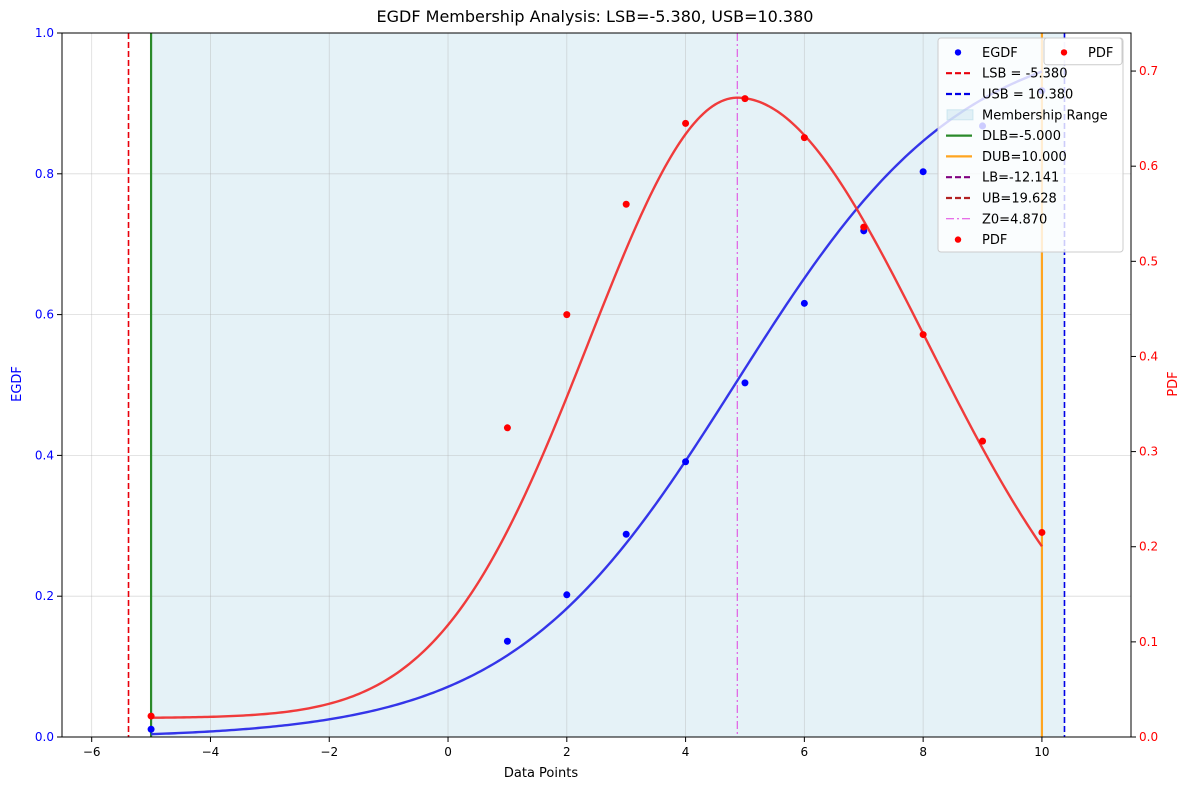 The width and height of the screenshot is (1189, 790). I want to click on x-tick-label: 6, so click(805, 752).